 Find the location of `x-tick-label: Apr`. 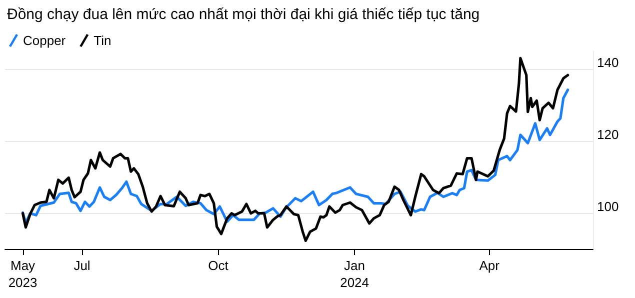

x-tick-label: Apr is located at coordinates (489, 265).